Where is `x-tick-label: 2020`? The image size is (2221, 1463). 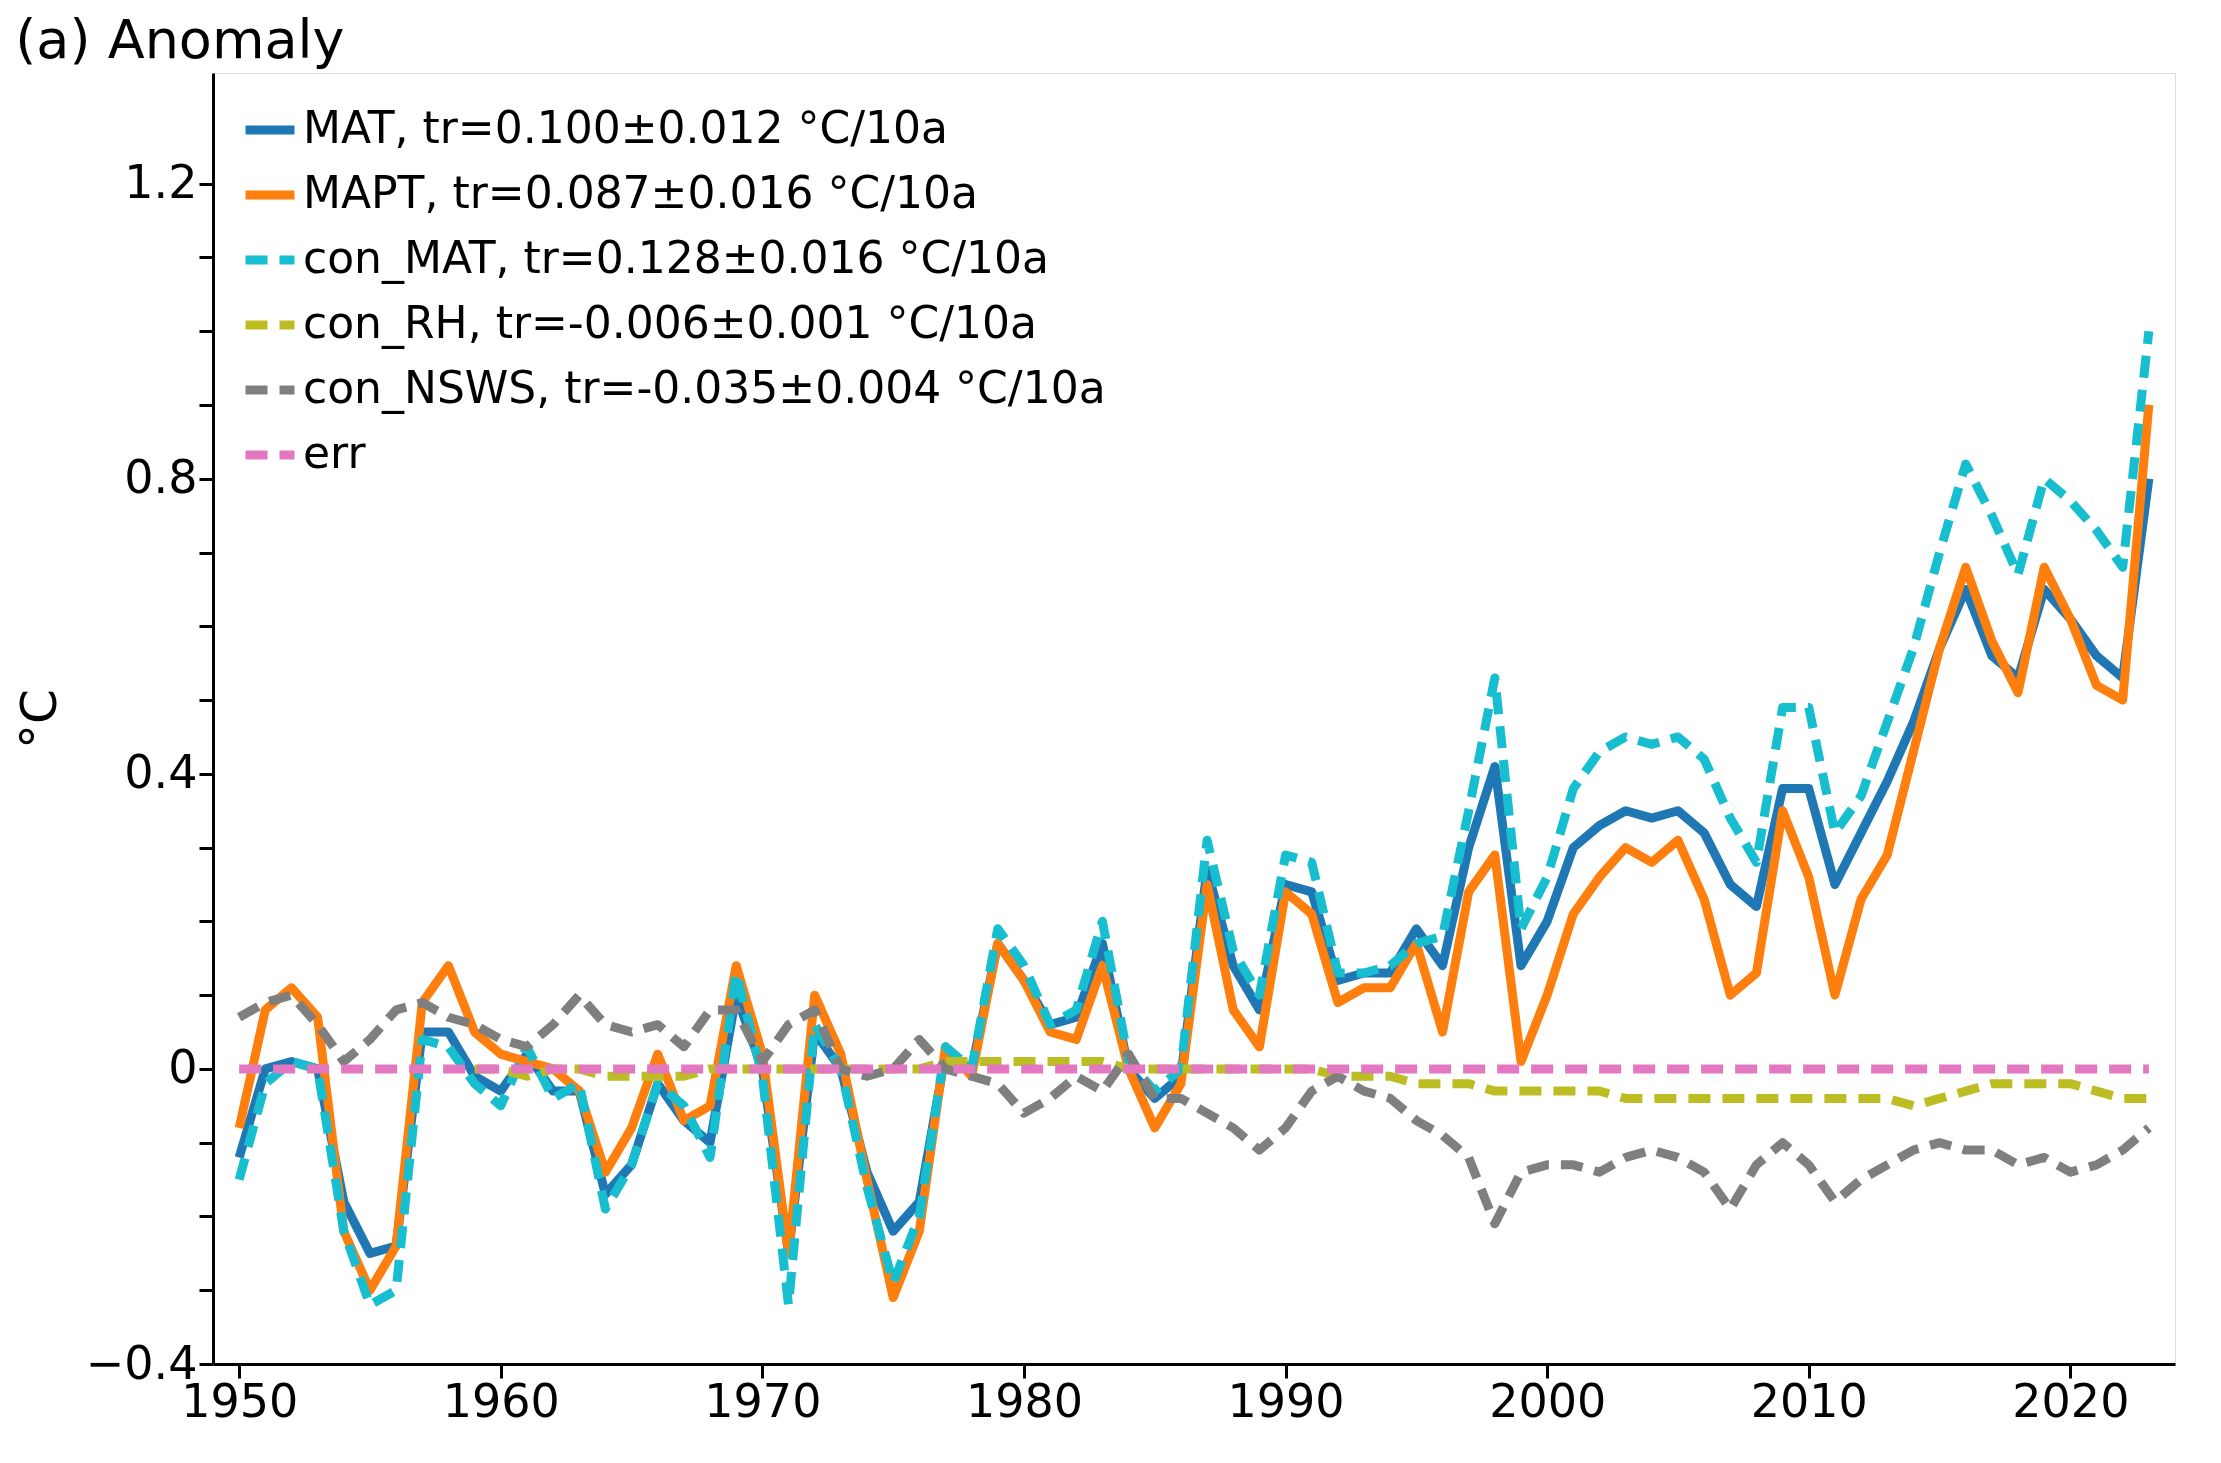
x-tick-label: 2020 is located at coordinates (2071, 1400).